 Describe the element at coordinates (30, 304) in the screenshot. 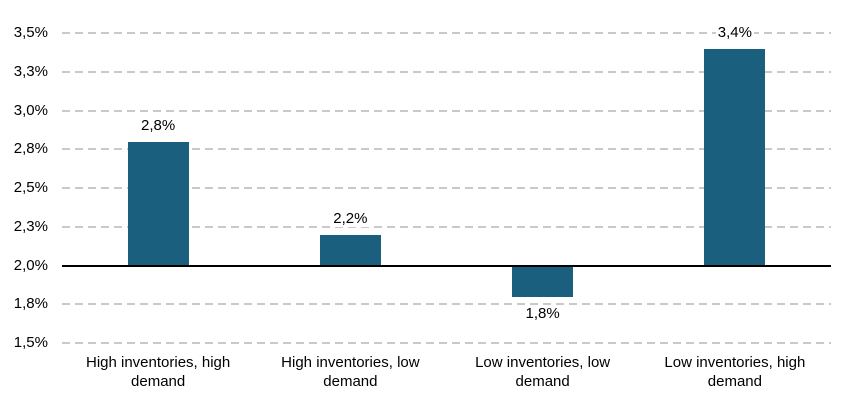

I see `y-axis-tick-label: 1,8%` at that location.